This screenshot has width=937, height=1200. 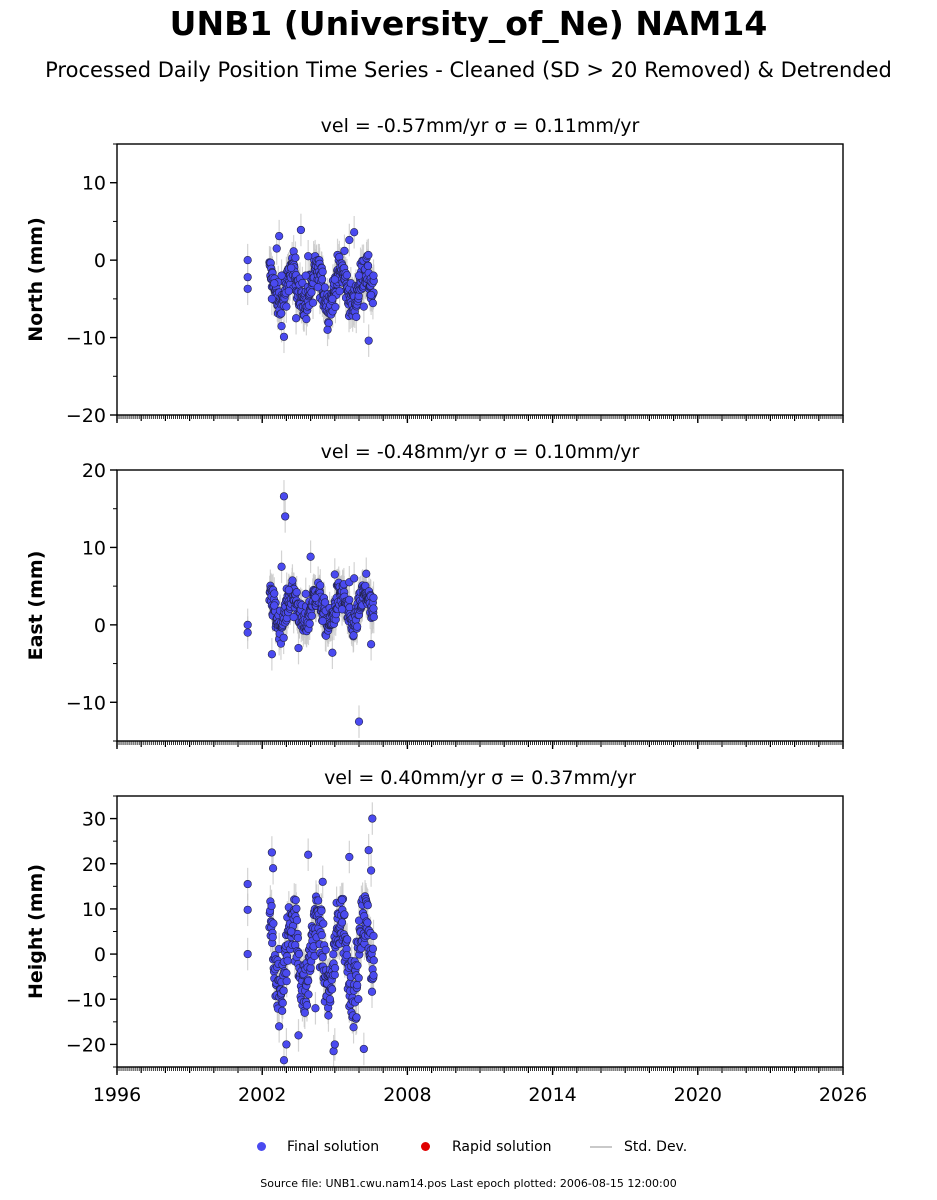 What do you see at coordinates (656, 1147) in the screenshot?
I see `legend-std-label: Std. Dev.` at bounding box center [656, 1147].